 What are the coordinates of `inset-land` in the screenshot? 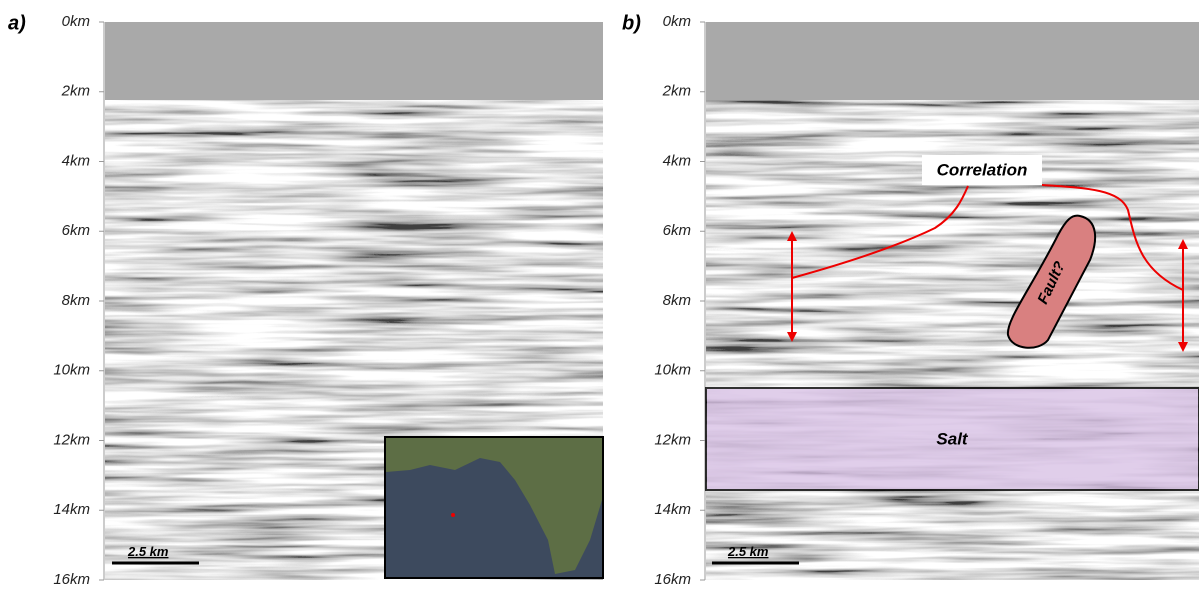 It's located at (494, 506).